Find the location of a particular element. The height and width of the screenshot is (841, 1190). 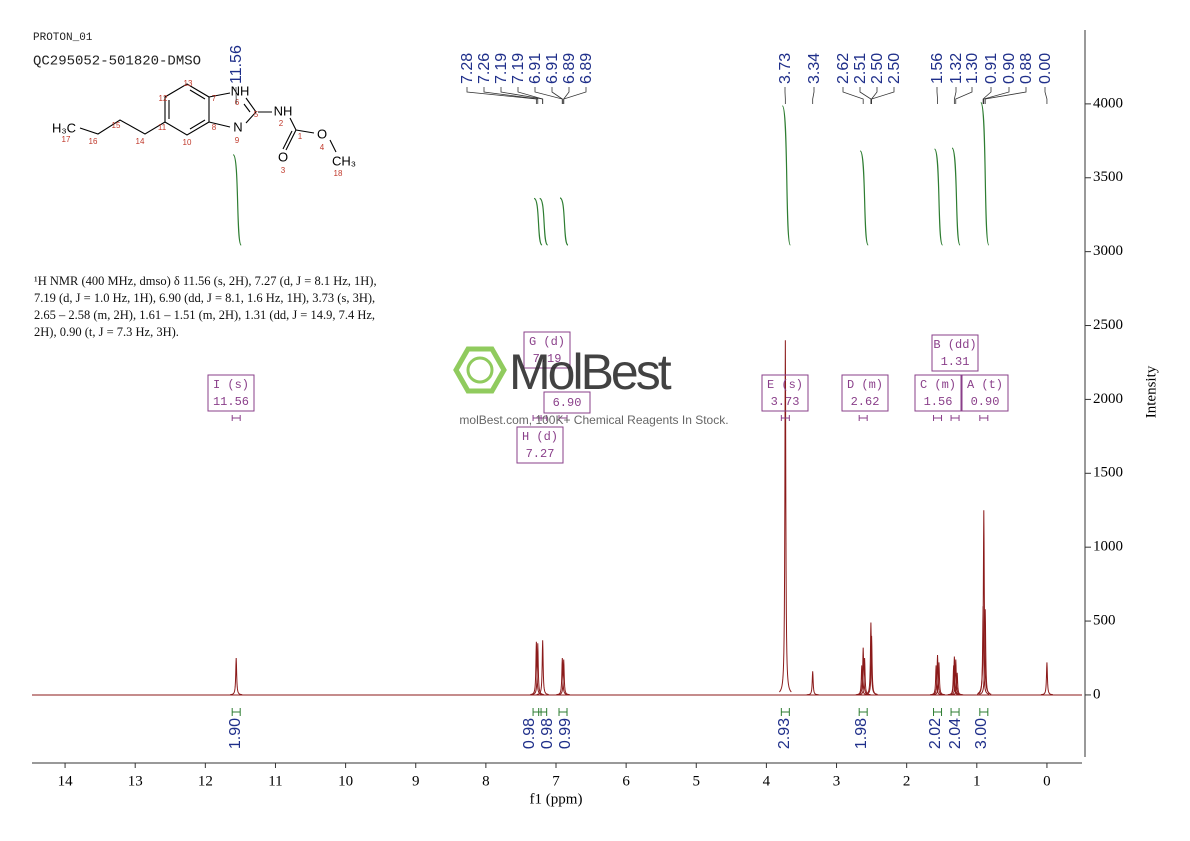

x-axis-label: f1 (ppm) is located at coordinates (556, 799).